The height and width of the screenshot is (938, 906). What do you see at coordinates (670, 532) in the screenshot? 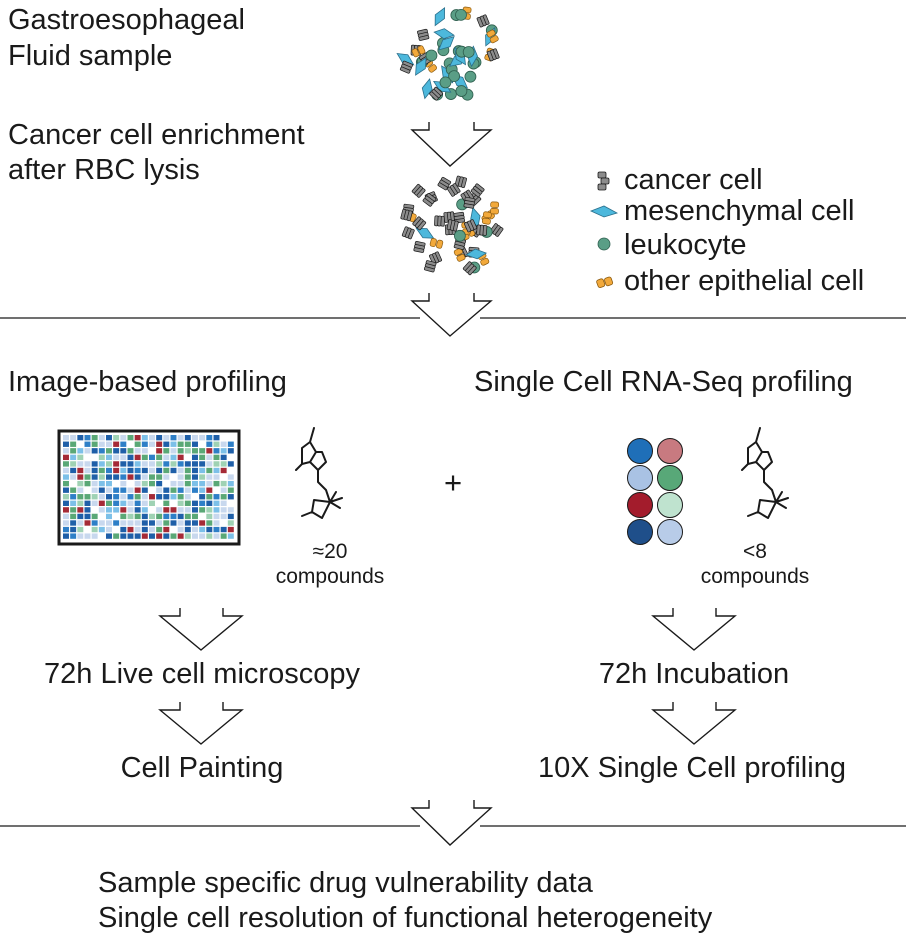
I see `rnaseq-well` at bounding box center [670, 532].